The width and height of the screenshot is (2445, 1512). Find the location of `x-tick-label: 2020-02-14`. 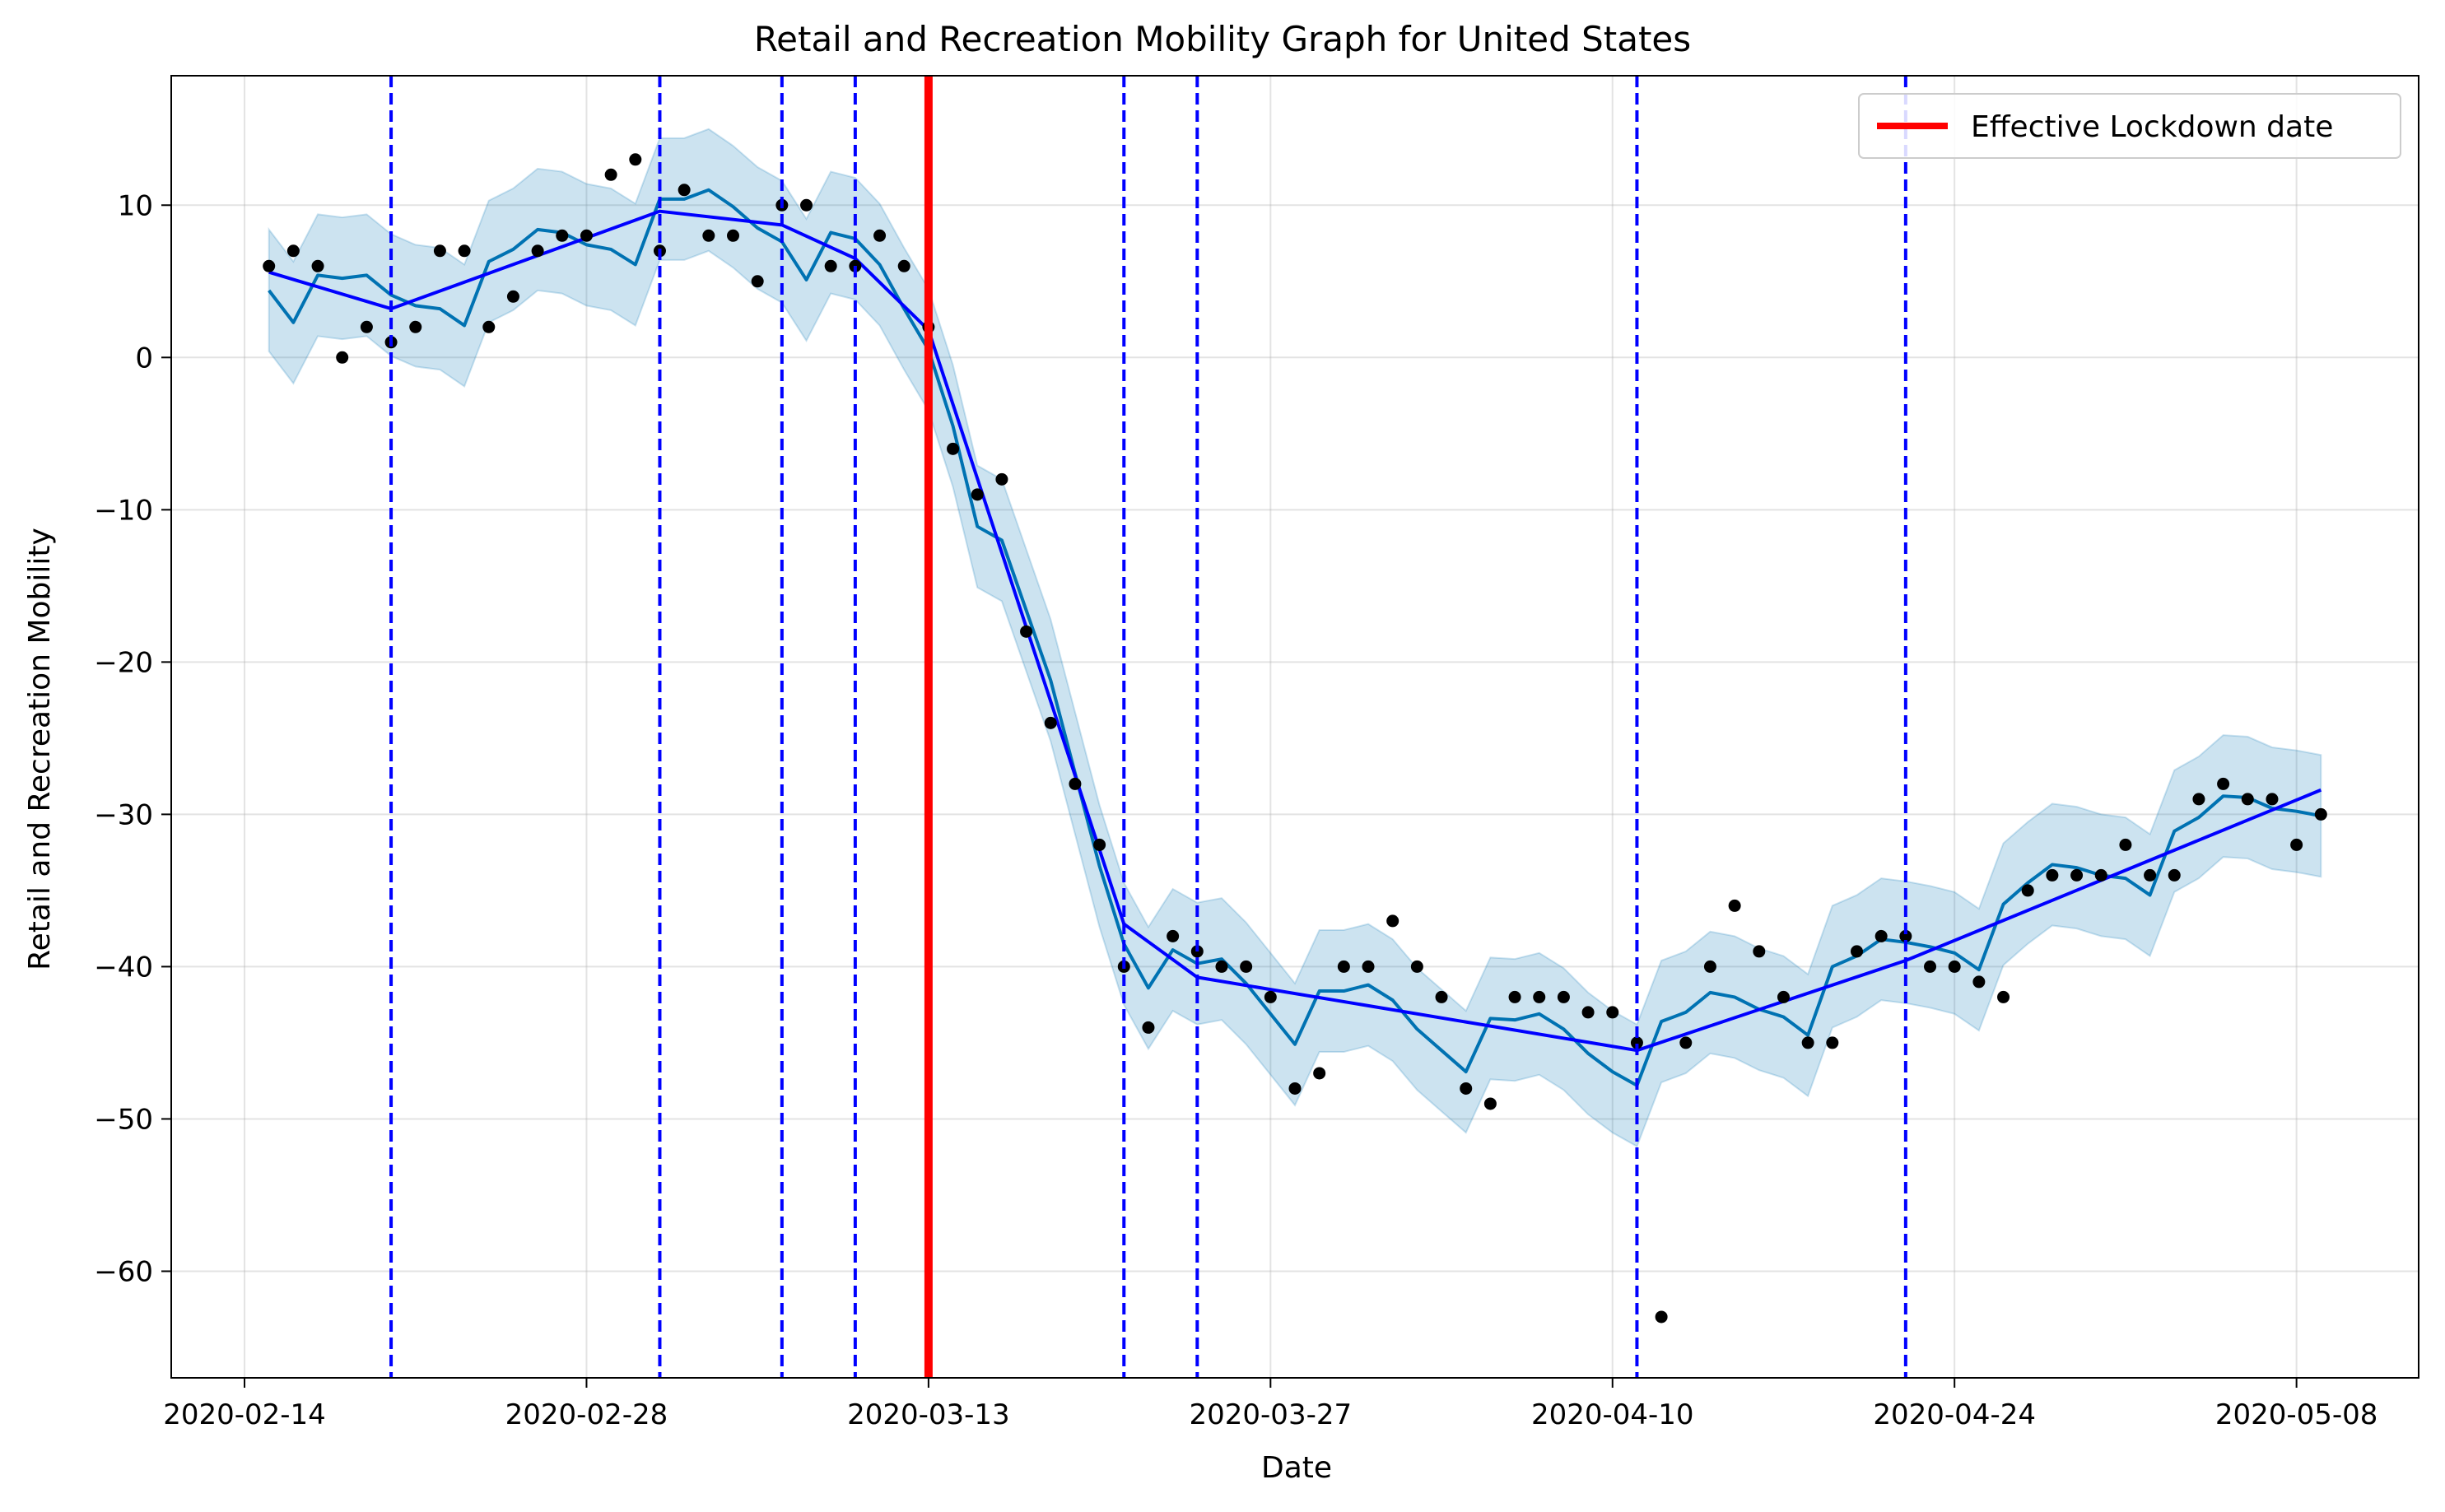

x-tick-label: 2020-02-14 is located at coordinates (244, 1414).